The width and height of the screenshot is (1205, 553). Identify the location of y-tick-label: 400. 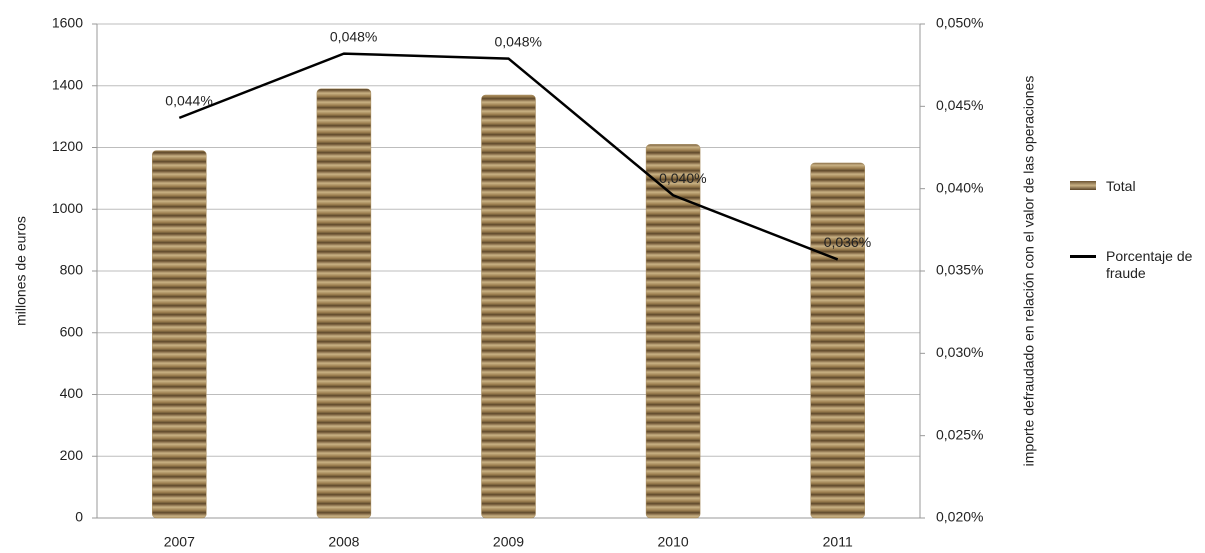
(72, 393).